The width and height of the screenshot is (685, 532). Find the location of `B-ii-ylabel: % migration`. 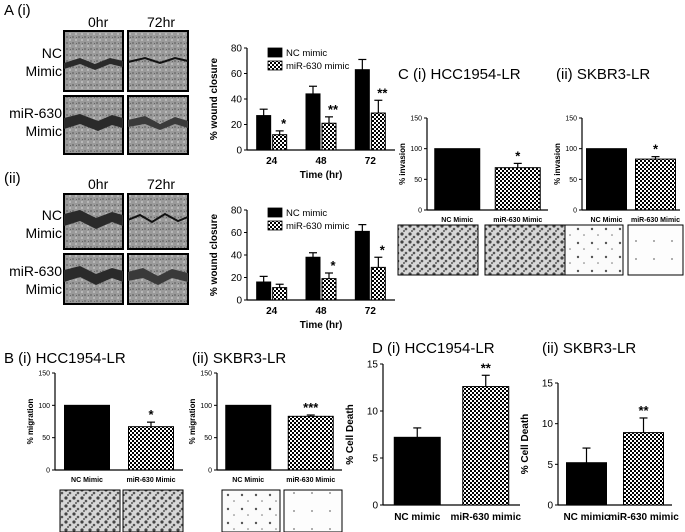

B-ii-ylabel: % migration is located at coordinates (192, 421).